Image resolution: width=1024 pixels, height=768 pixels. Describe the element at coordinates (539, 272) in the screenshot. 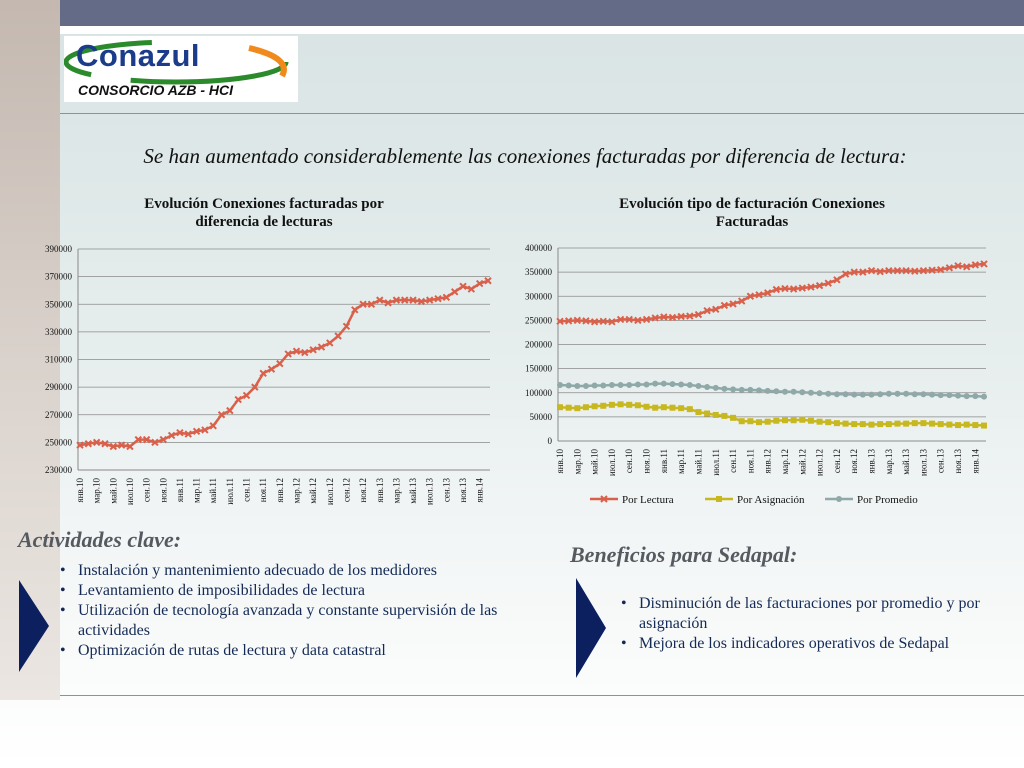

I see `y-tick-label: 350000` at that location.